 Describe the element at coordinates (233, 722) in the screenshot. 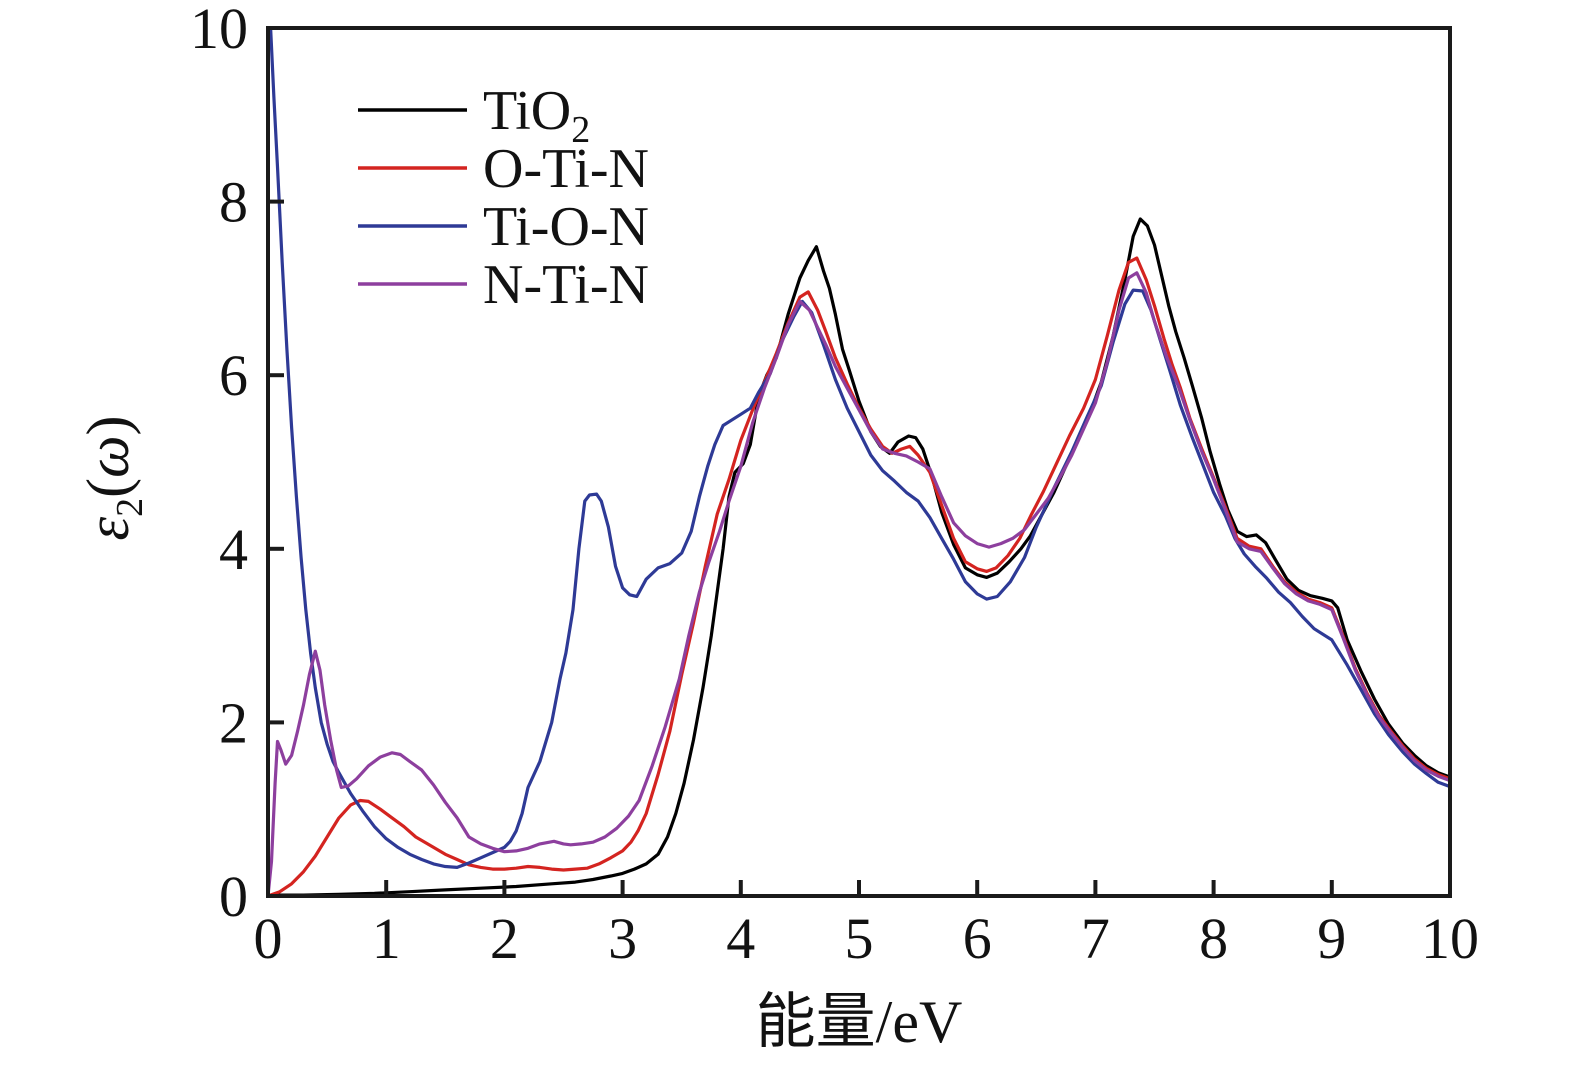

I see `y-tick-label-2: 2` at that location.